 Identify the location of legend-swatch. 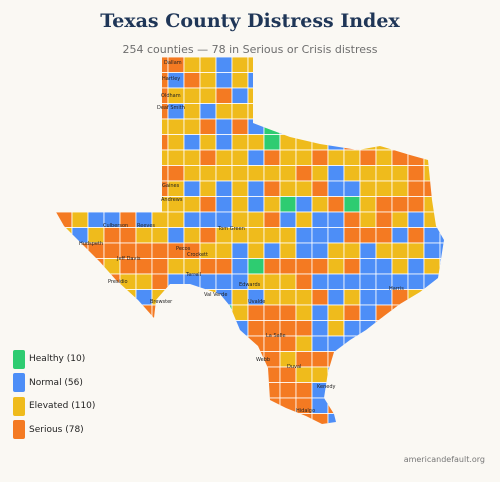
(19, 429).